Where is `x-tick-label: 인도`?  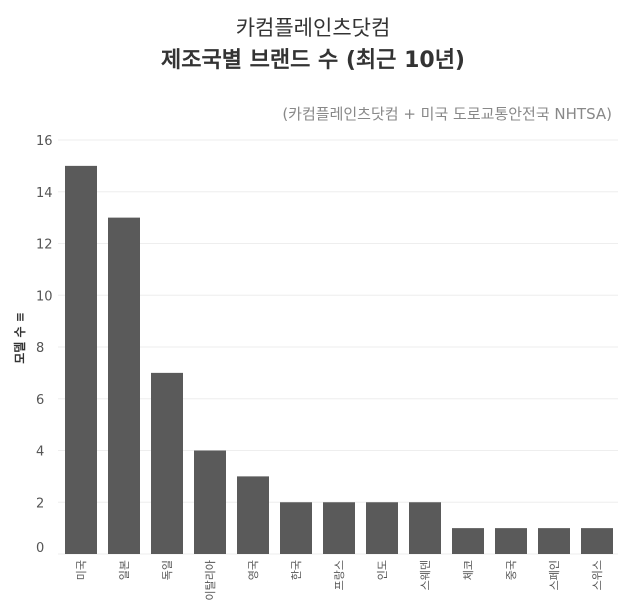 x-tick-label: 인도 is located at coordinates (382, 570).